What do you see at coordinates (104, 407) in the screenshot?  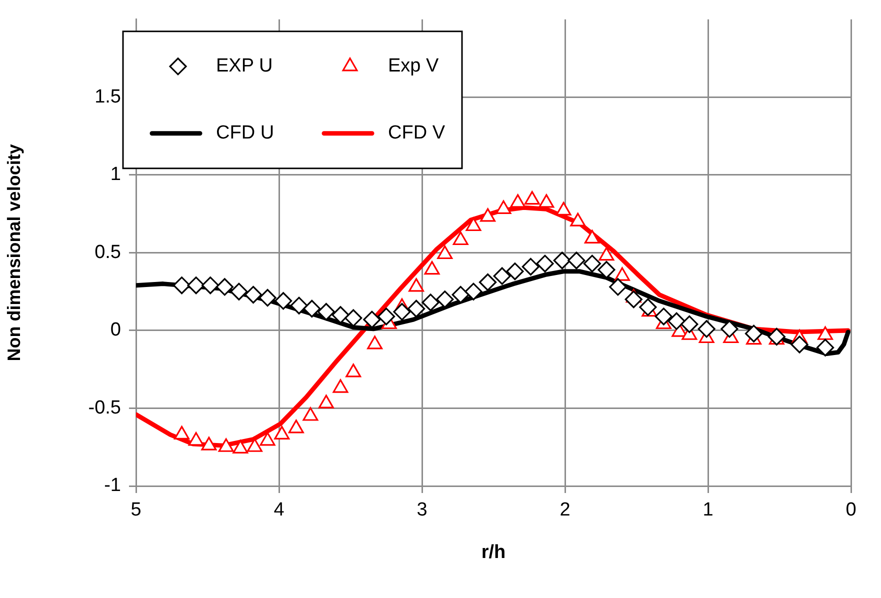 I see `y-tick-label: -0.5` at bounding box center [104, 407].